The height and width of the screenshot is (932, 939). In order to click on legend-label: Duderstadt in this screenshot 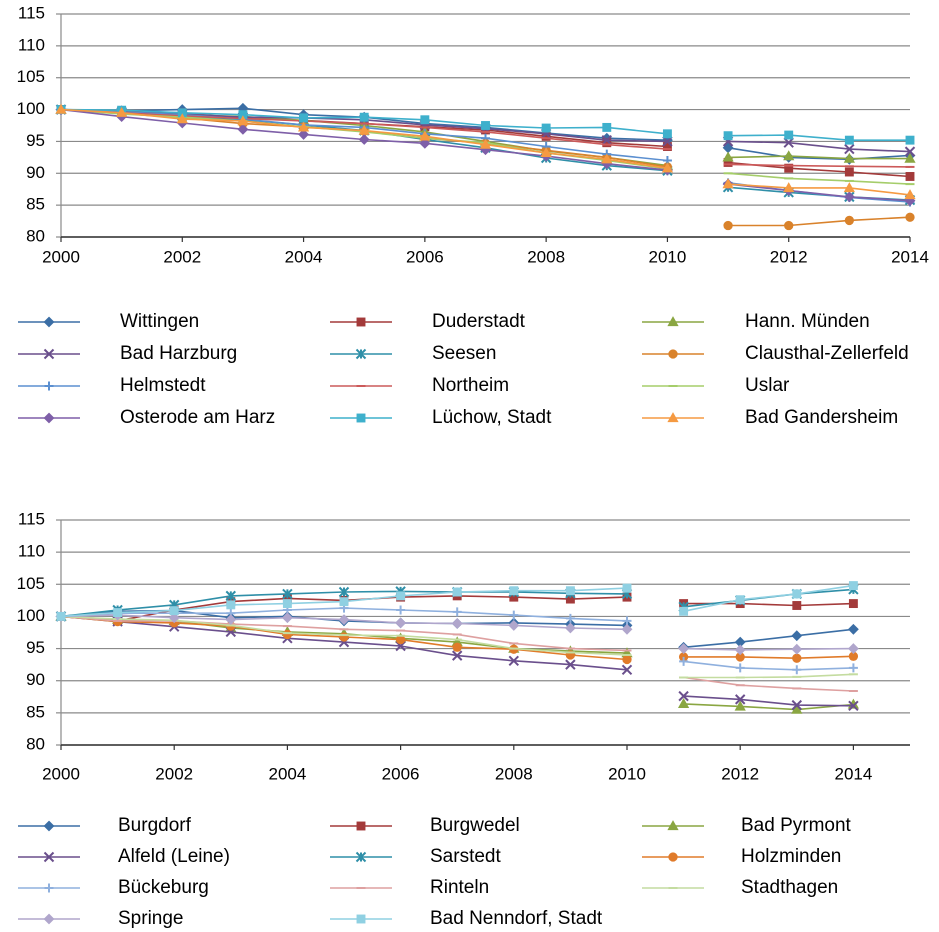, I will do `click(479, 321)`.